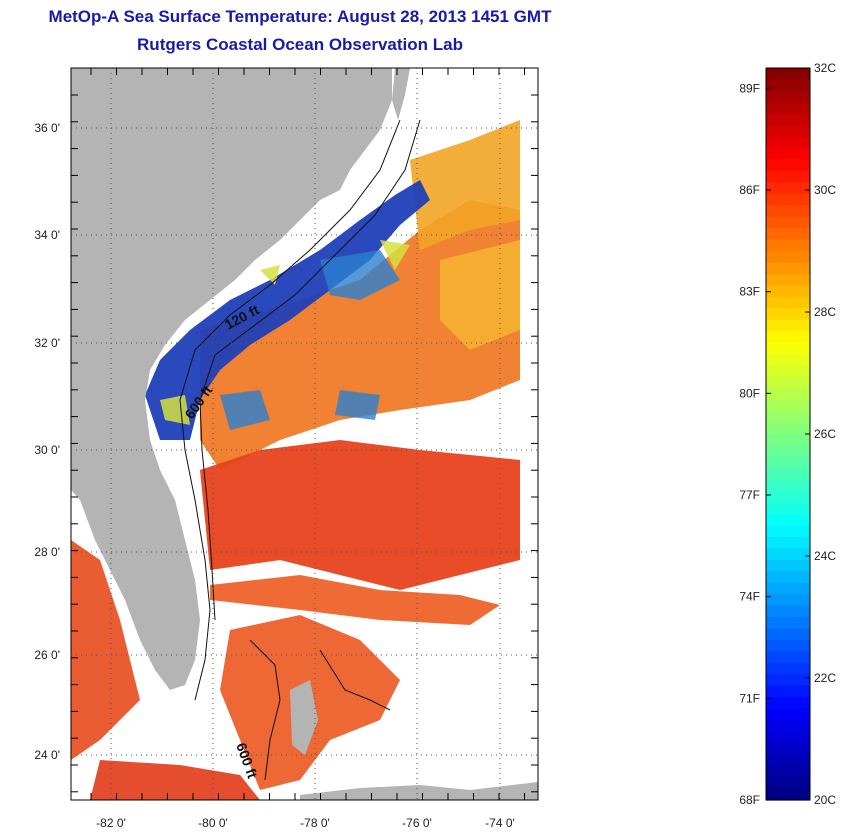 This screenshot has height=832, width=848. I want to click on latitude-label: 32 0', so click(47, 343).